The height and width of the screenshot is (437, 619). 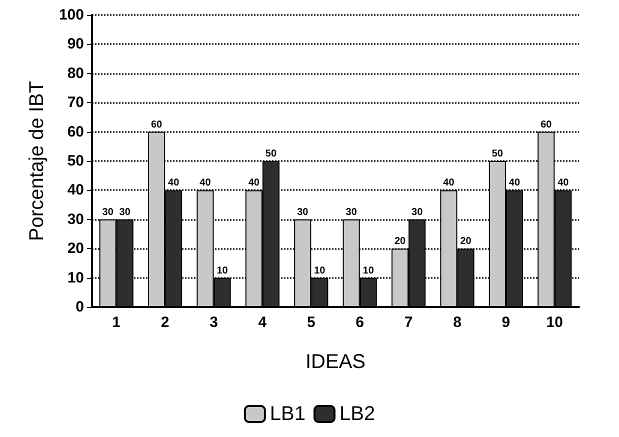 What do you see at coordinates (75, 277) in the screenshot?
I see `y-tick-label: 10` at bounding box center [75, 277].